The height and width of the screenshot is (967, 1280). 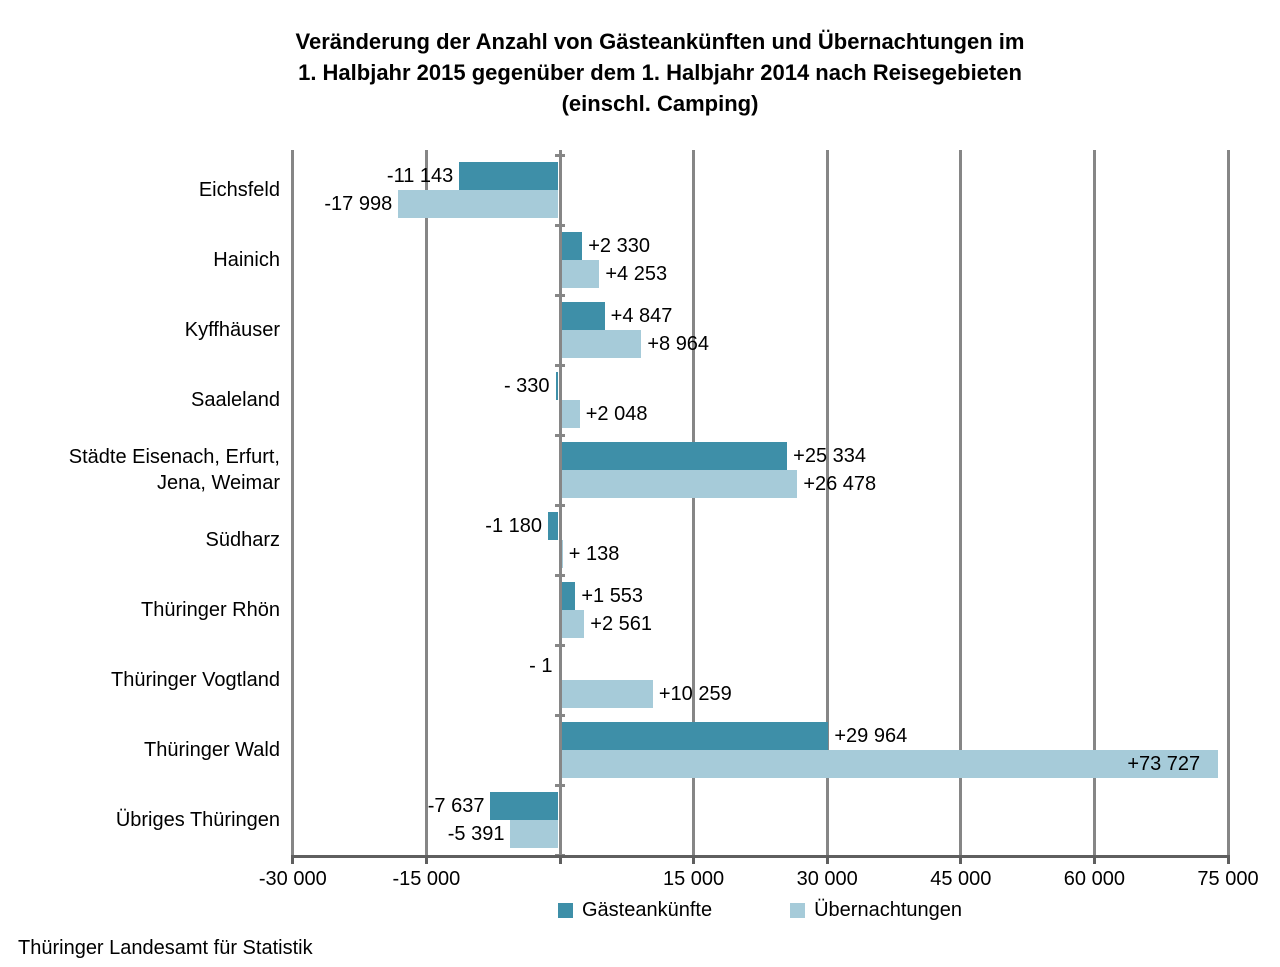 I want to click on legend-label: Übernachtungen, so click(x=888, y=910).